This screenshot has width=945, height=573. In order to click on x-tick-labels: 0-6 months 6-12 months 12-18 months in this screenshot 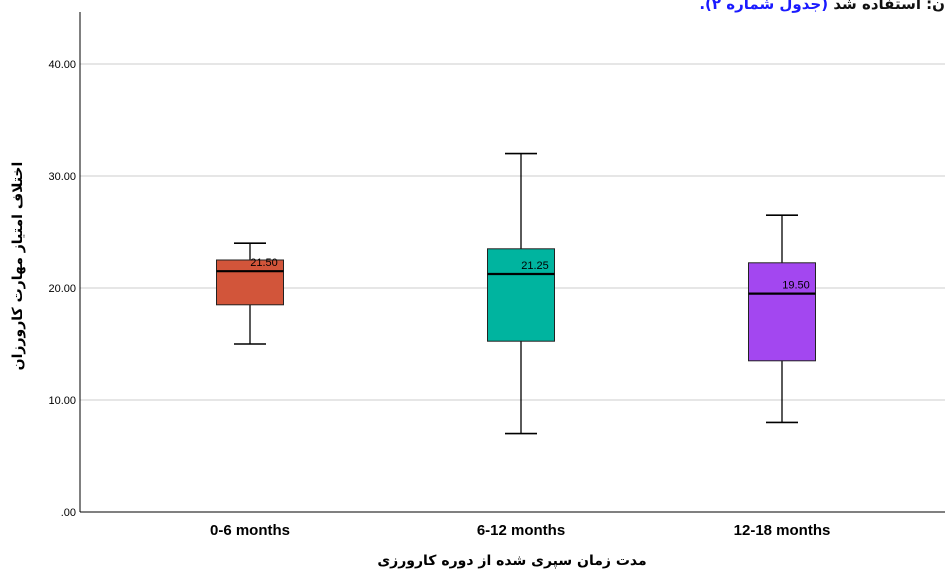, I will do `click(520, 530)`.